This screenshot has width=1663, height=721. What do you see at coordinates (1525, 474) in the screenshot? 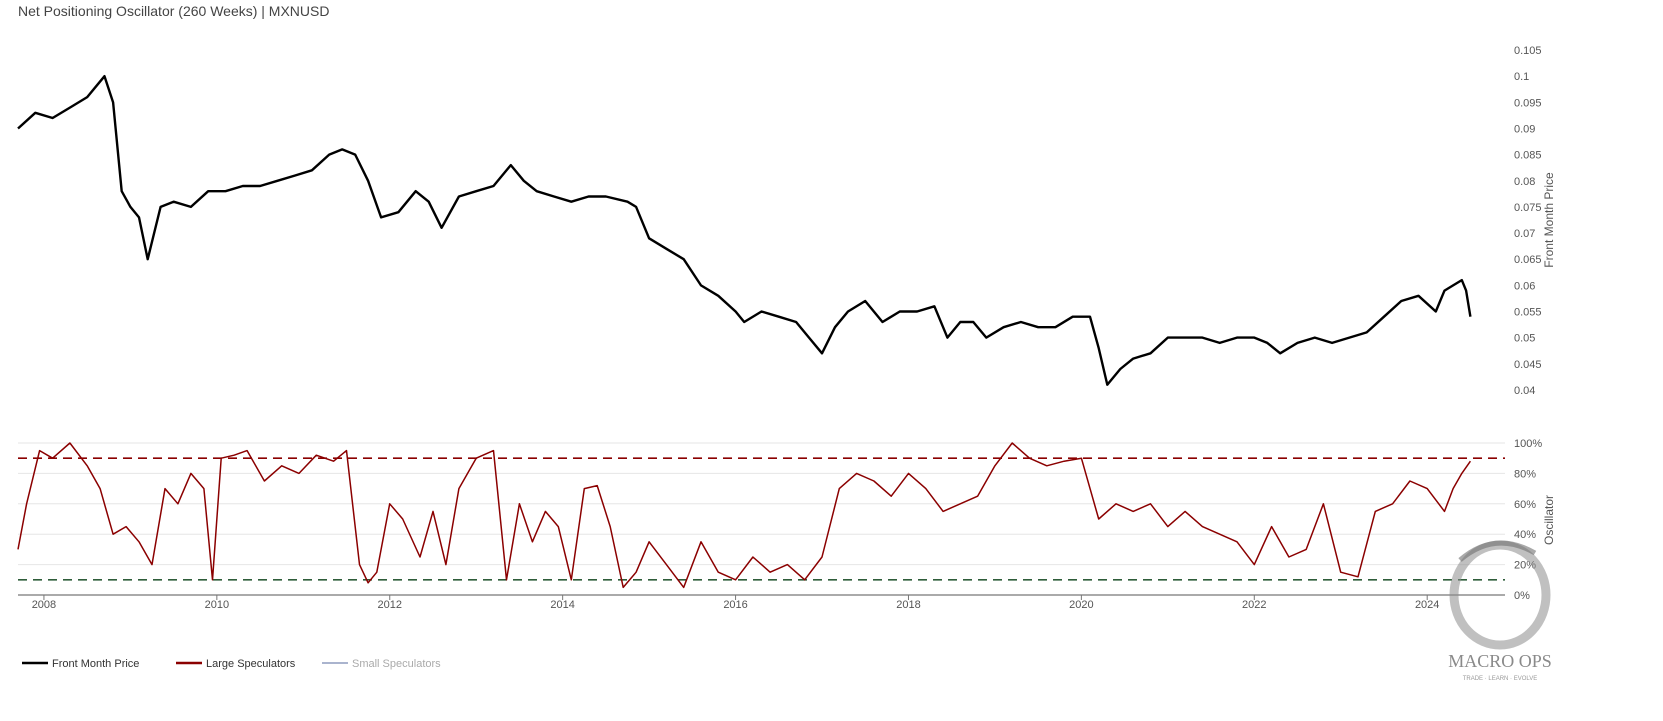
I see `oscillator-y-tick: 80%` at bounding box center [1525, 474].